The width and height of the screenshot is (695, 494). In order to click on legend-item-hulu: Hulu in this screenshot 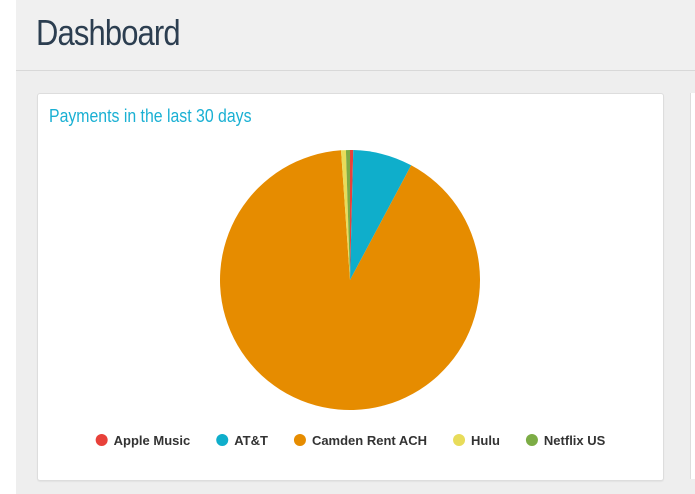, I will do `click(476, 440)`.